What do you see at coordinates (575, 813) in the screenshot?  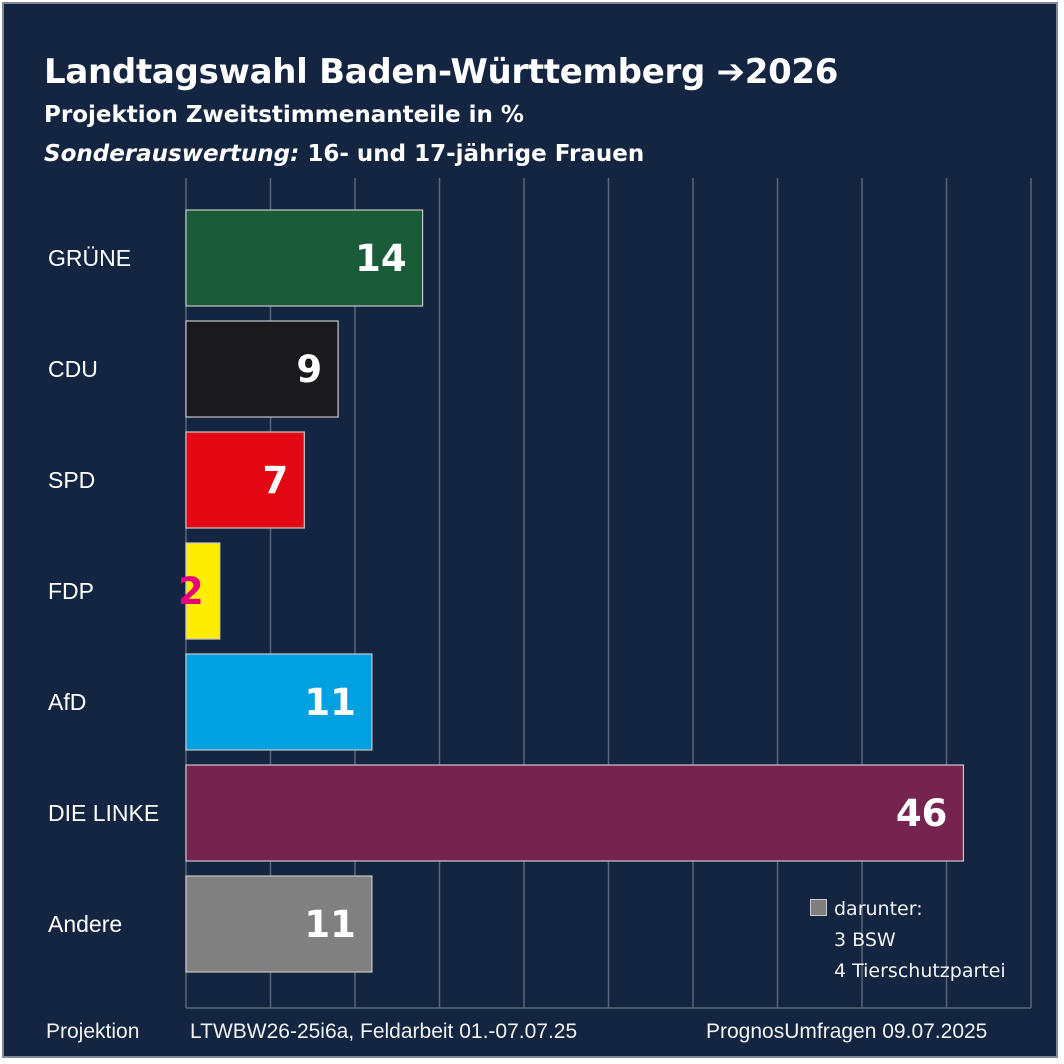 I see `bar-die-linke` at bounding box center [575, 813].